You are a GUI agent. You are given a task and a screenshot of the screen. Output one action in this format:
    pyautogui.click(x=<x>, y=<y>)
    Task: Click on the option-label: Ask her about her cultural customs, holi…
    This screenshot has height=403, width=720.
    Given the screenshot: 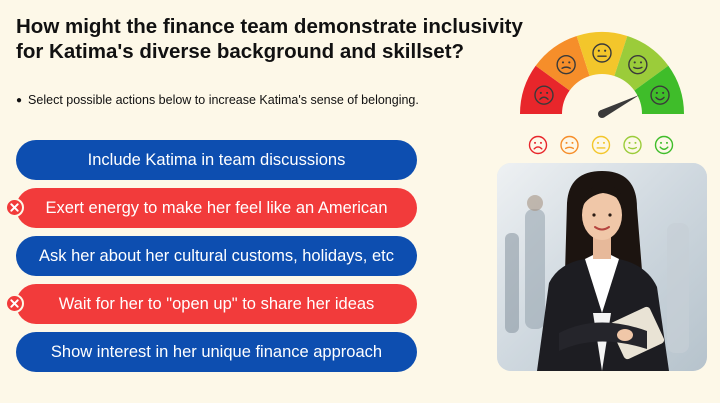 What is the action you would take?
    pyautogui.click(x=216, y=255)
    